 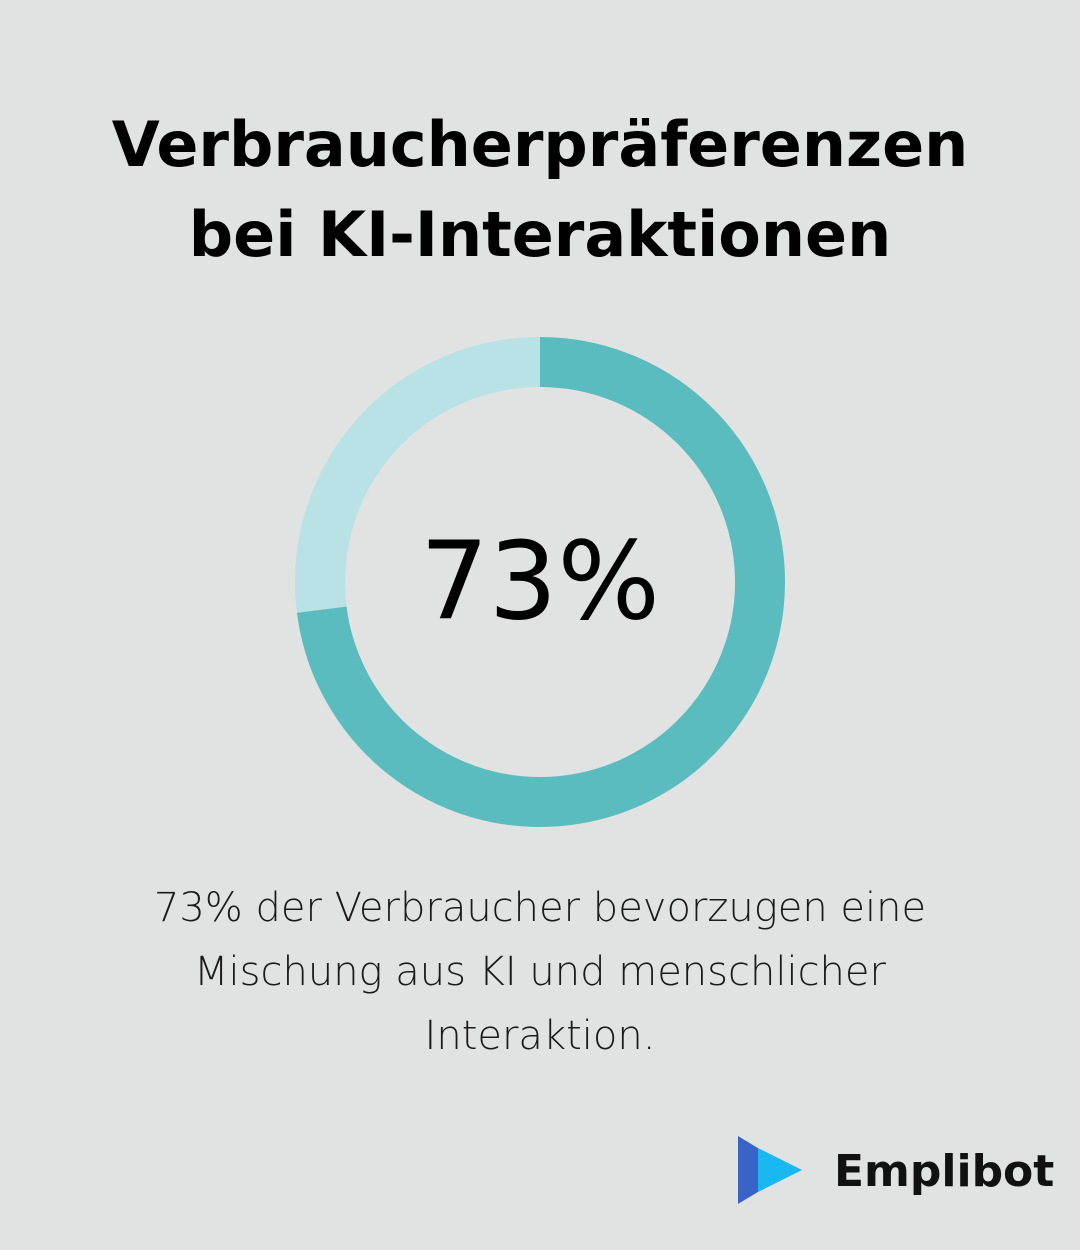 I want to click on caption-line-1: 73% der Verbraucher bevorzugen eine, so click(x=540, y=908).